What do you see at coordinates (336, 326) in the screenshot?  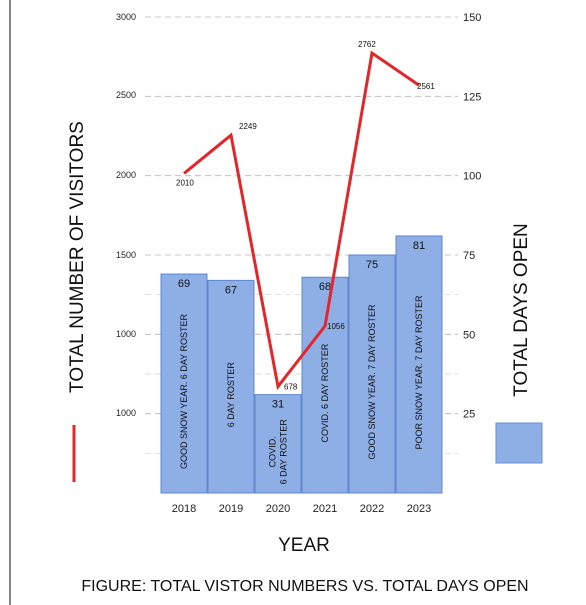 I see `line-point-label: 1056` at bounding box center [336, 326].